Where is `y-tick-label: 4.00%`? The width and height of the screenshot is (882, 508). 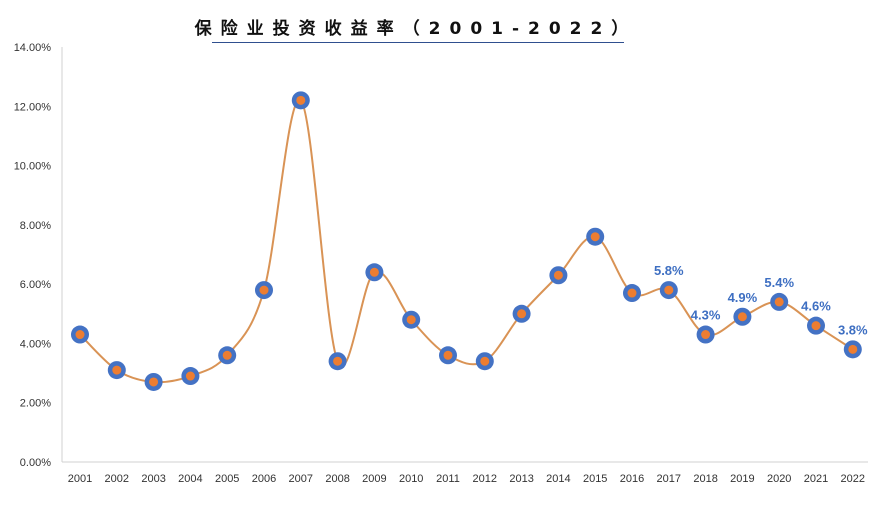 y-tick-label: 4.00% is located at coordinates (35, 344).